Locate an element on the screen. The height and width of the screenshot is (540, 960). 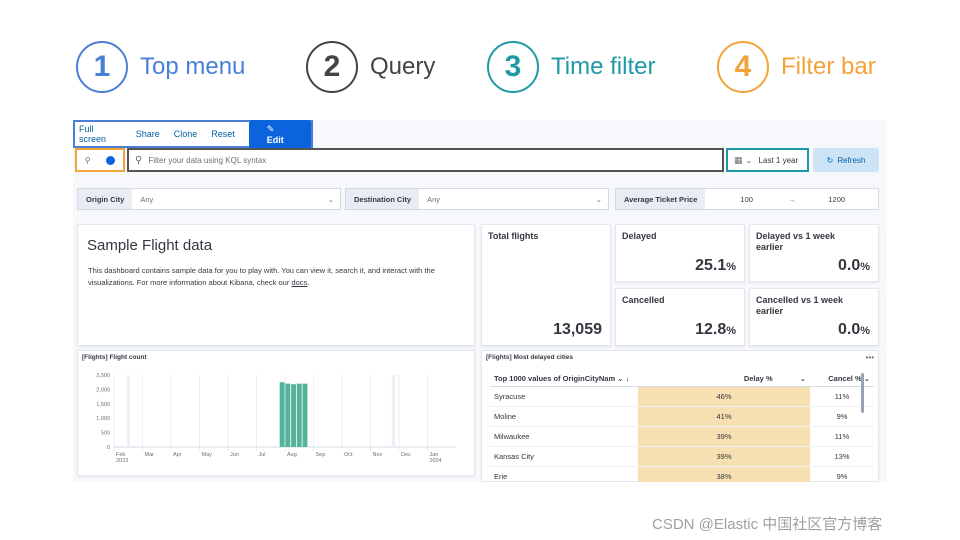
table-scrollbar is located at coordinates (862, 393).